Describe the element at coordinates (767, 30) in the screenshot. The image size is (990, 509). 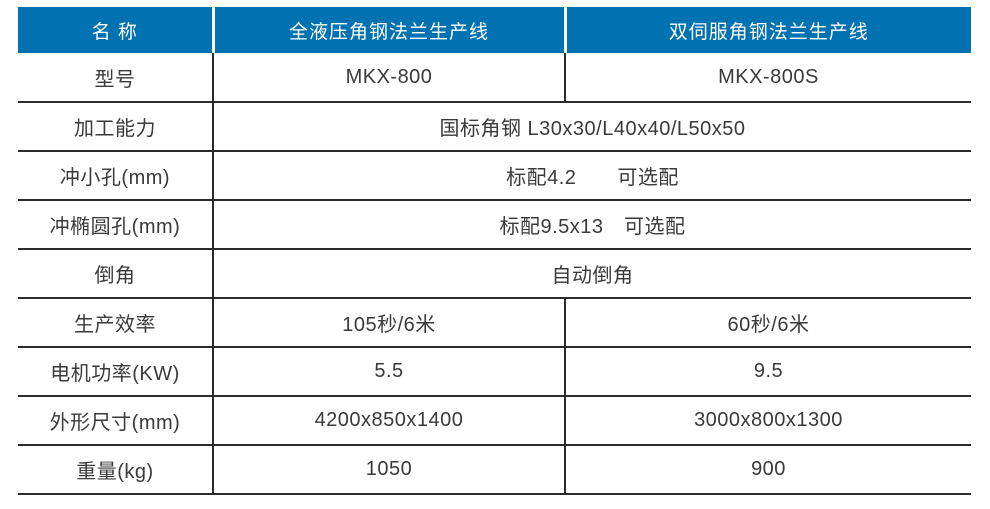
I see `header-product-servo: 双伺服角钢法兰生产线` at that location.